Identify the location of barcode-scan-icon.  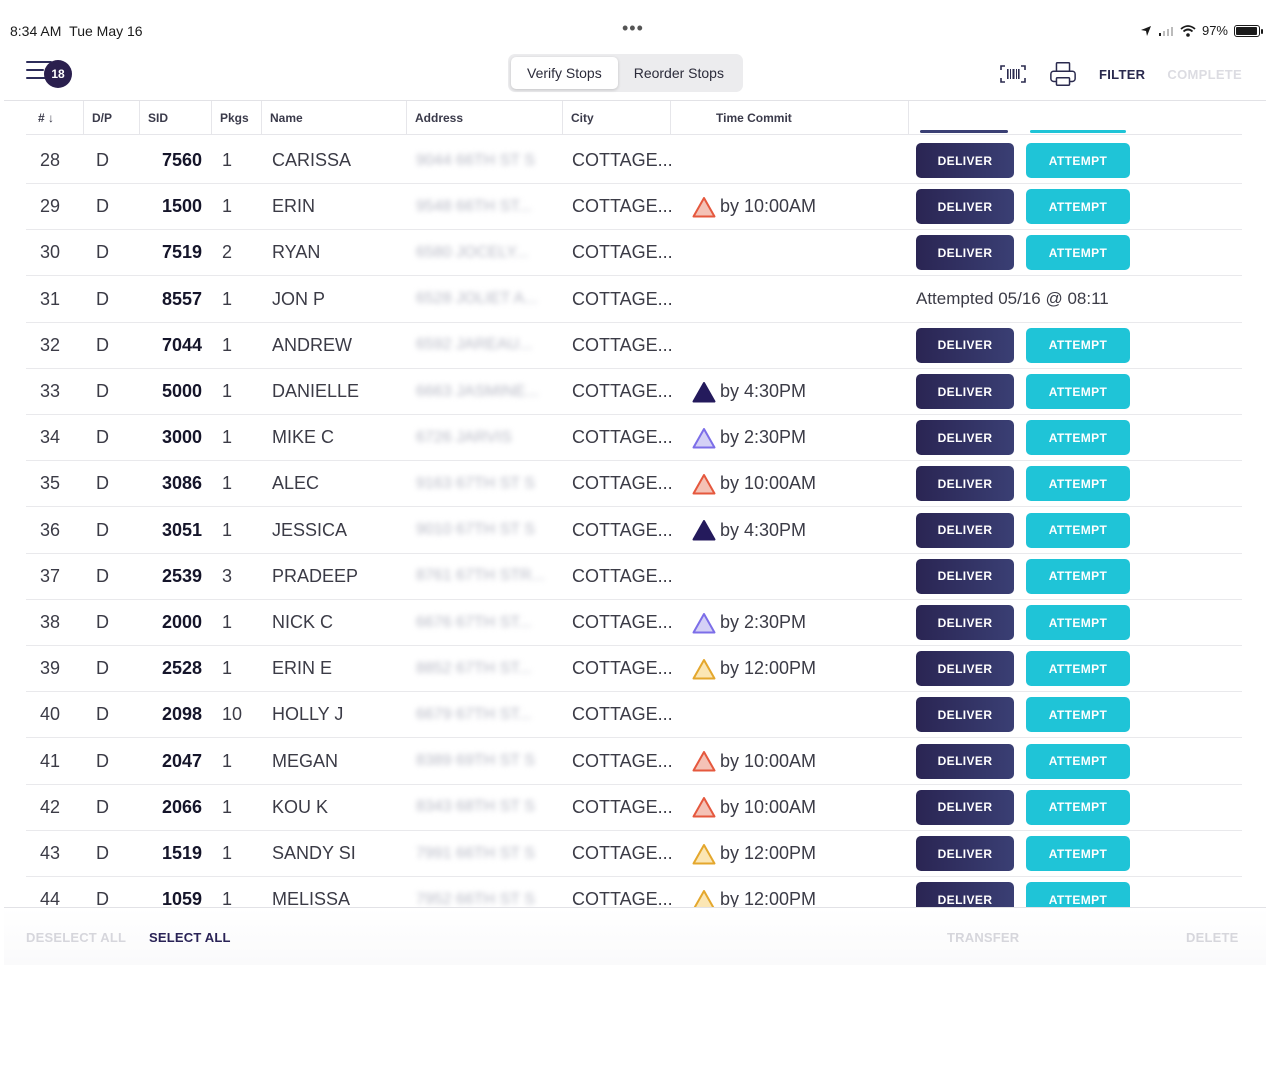
(1013, 74).